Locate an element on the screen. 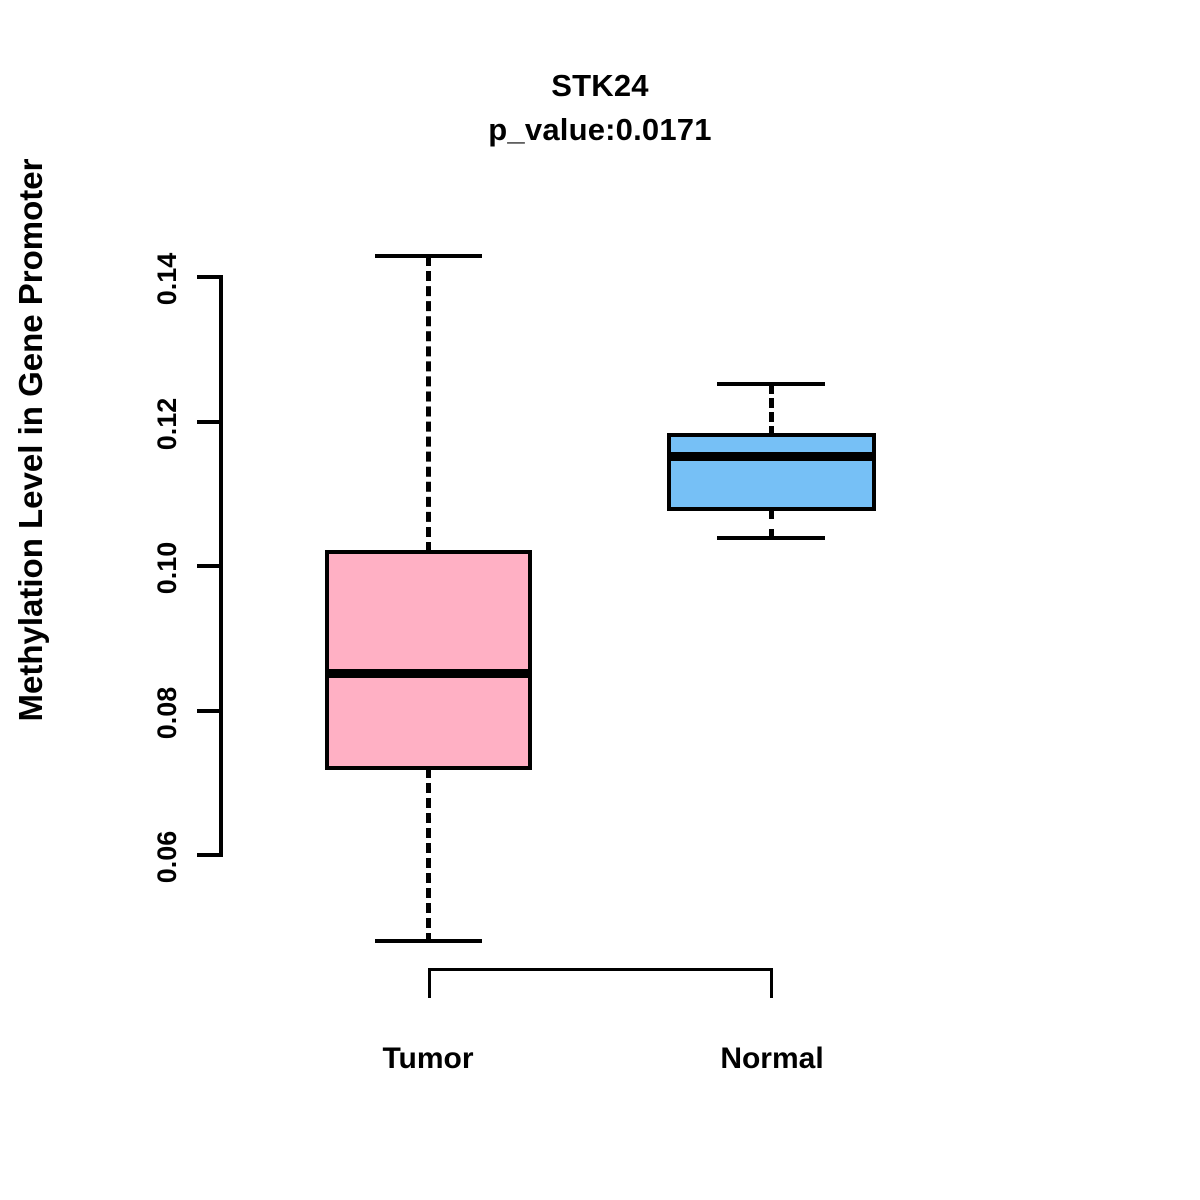 This screenshot has width=1200, height=1200. tumor-box is located at coordinates (428, 660).